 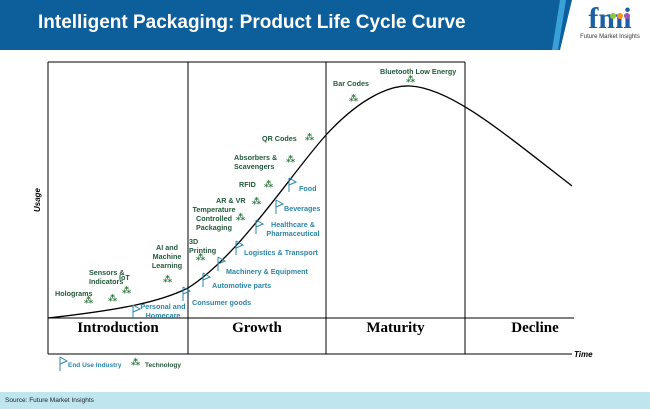 I want to click on end-use-label: Personal and Homecare, so click(x=163, y=311).